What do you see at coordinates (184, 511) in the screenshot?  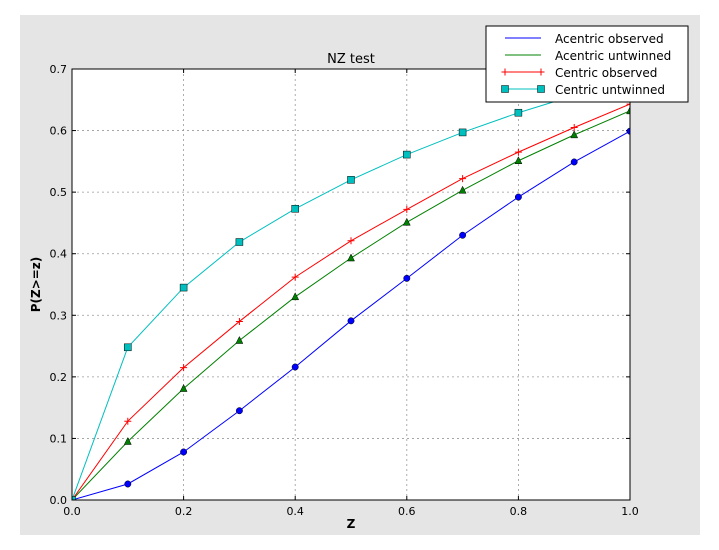 I see `x-tick-label: 0.2` at bounding box center [184, 511].